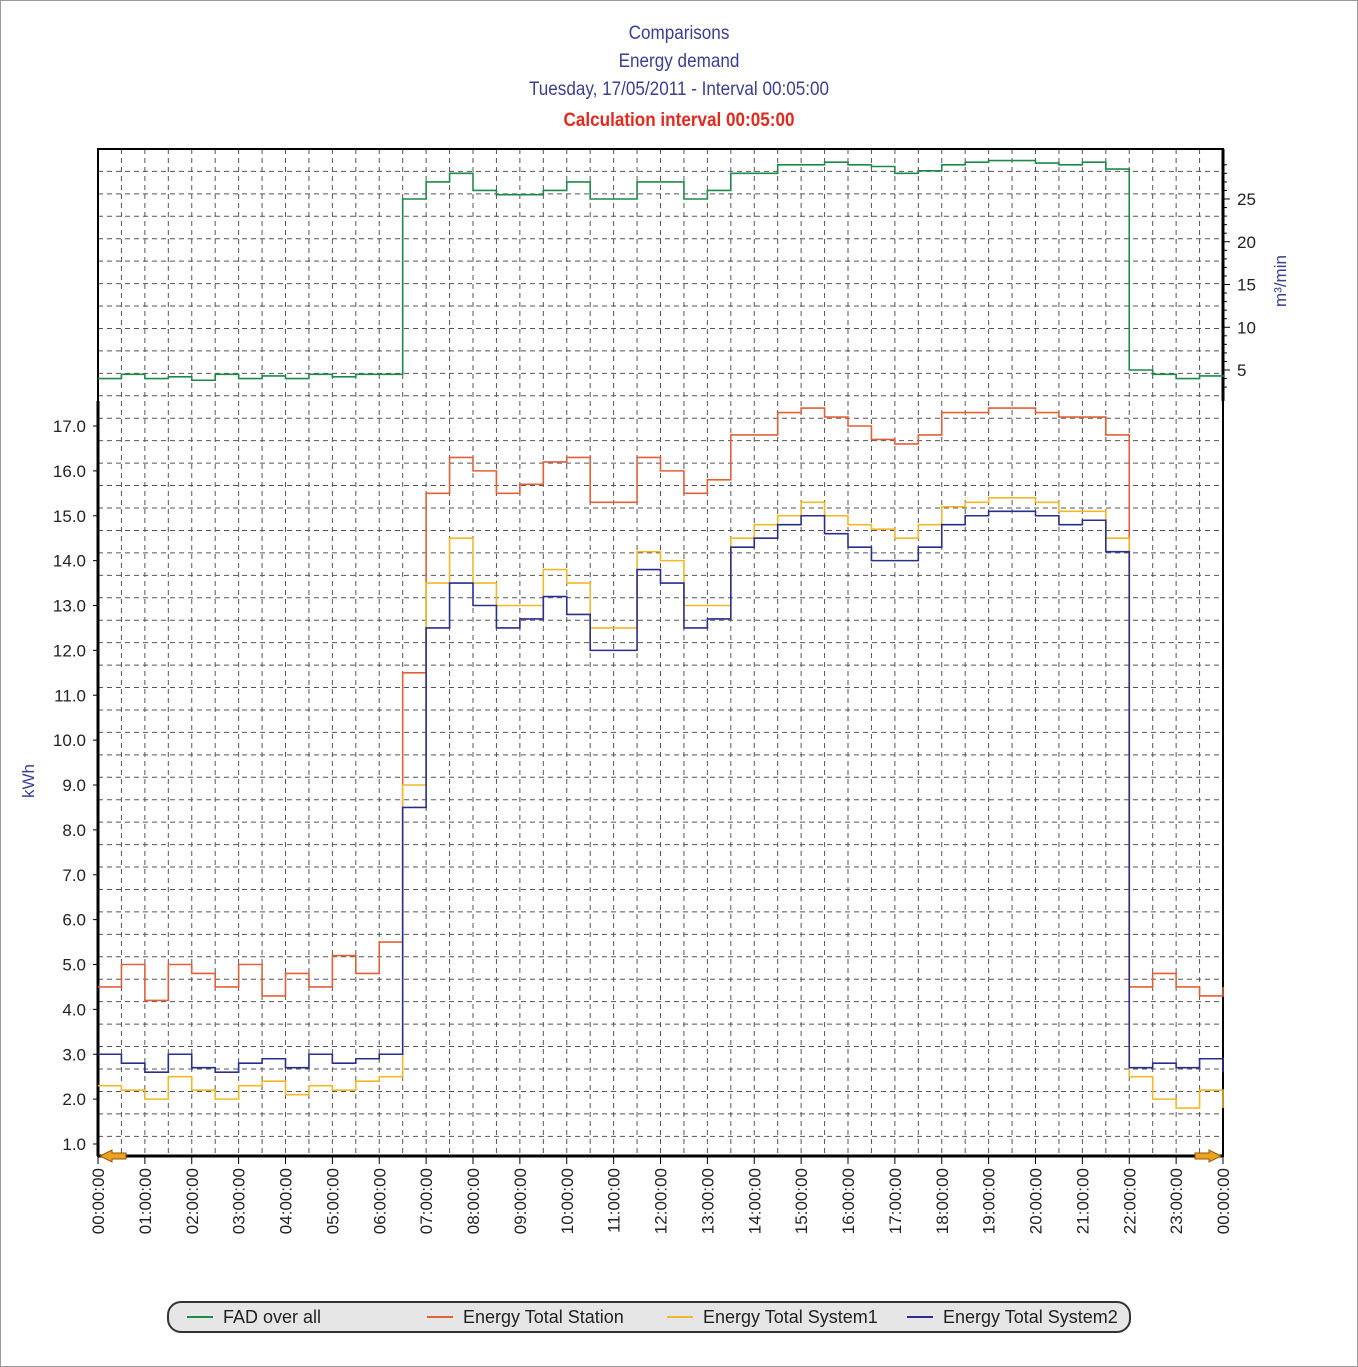  Describe the element at coordinates (1246, 242) in the screenshot. I see `y2-tick-label: 20` at that location.